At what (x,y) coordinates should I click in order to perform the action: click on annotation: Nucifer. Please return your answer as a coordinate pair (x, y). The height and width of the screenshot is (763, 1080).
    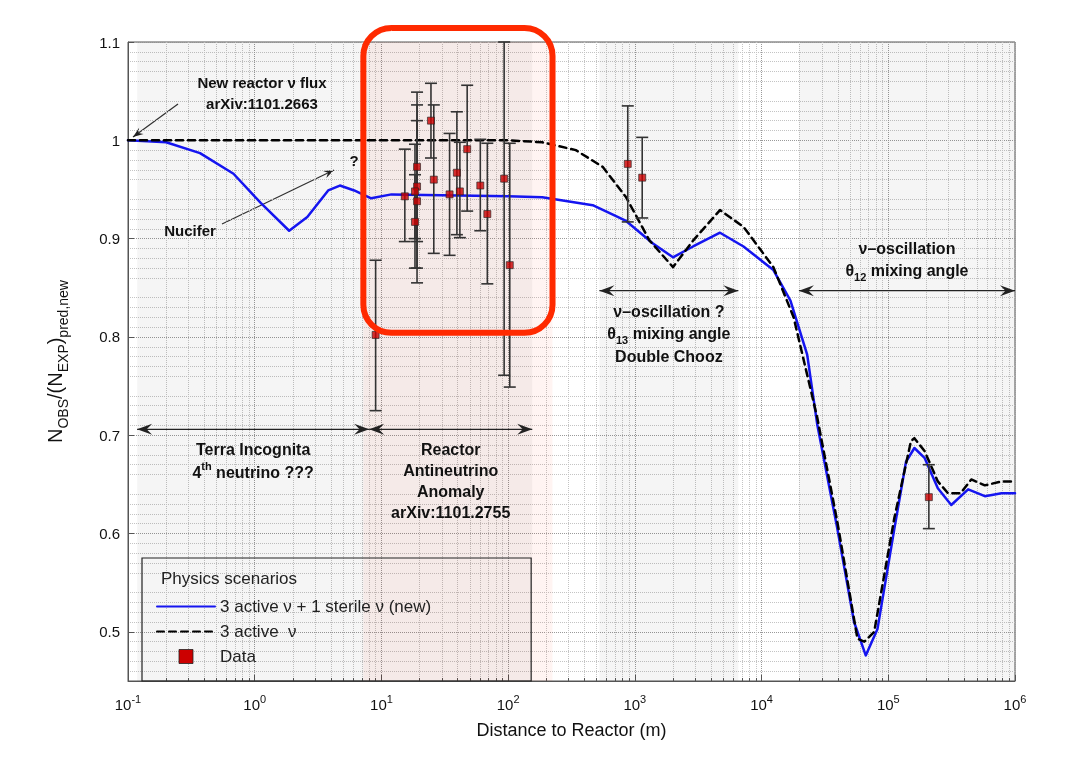
    Looking at the image, I should click on (190, 230).